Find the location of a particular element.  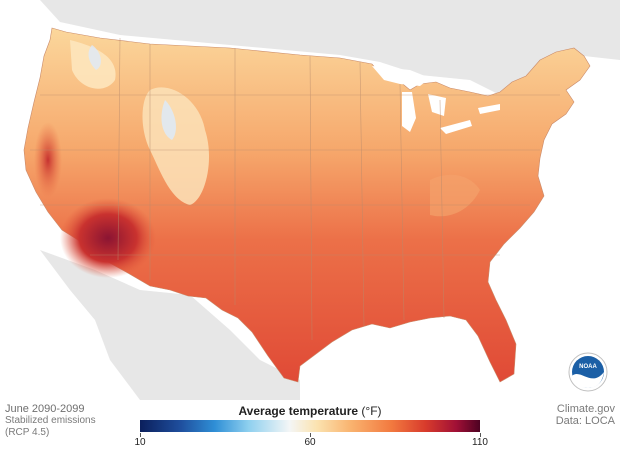

caption-scenario: Stabilized emissions is located at coordinates (50, 420).